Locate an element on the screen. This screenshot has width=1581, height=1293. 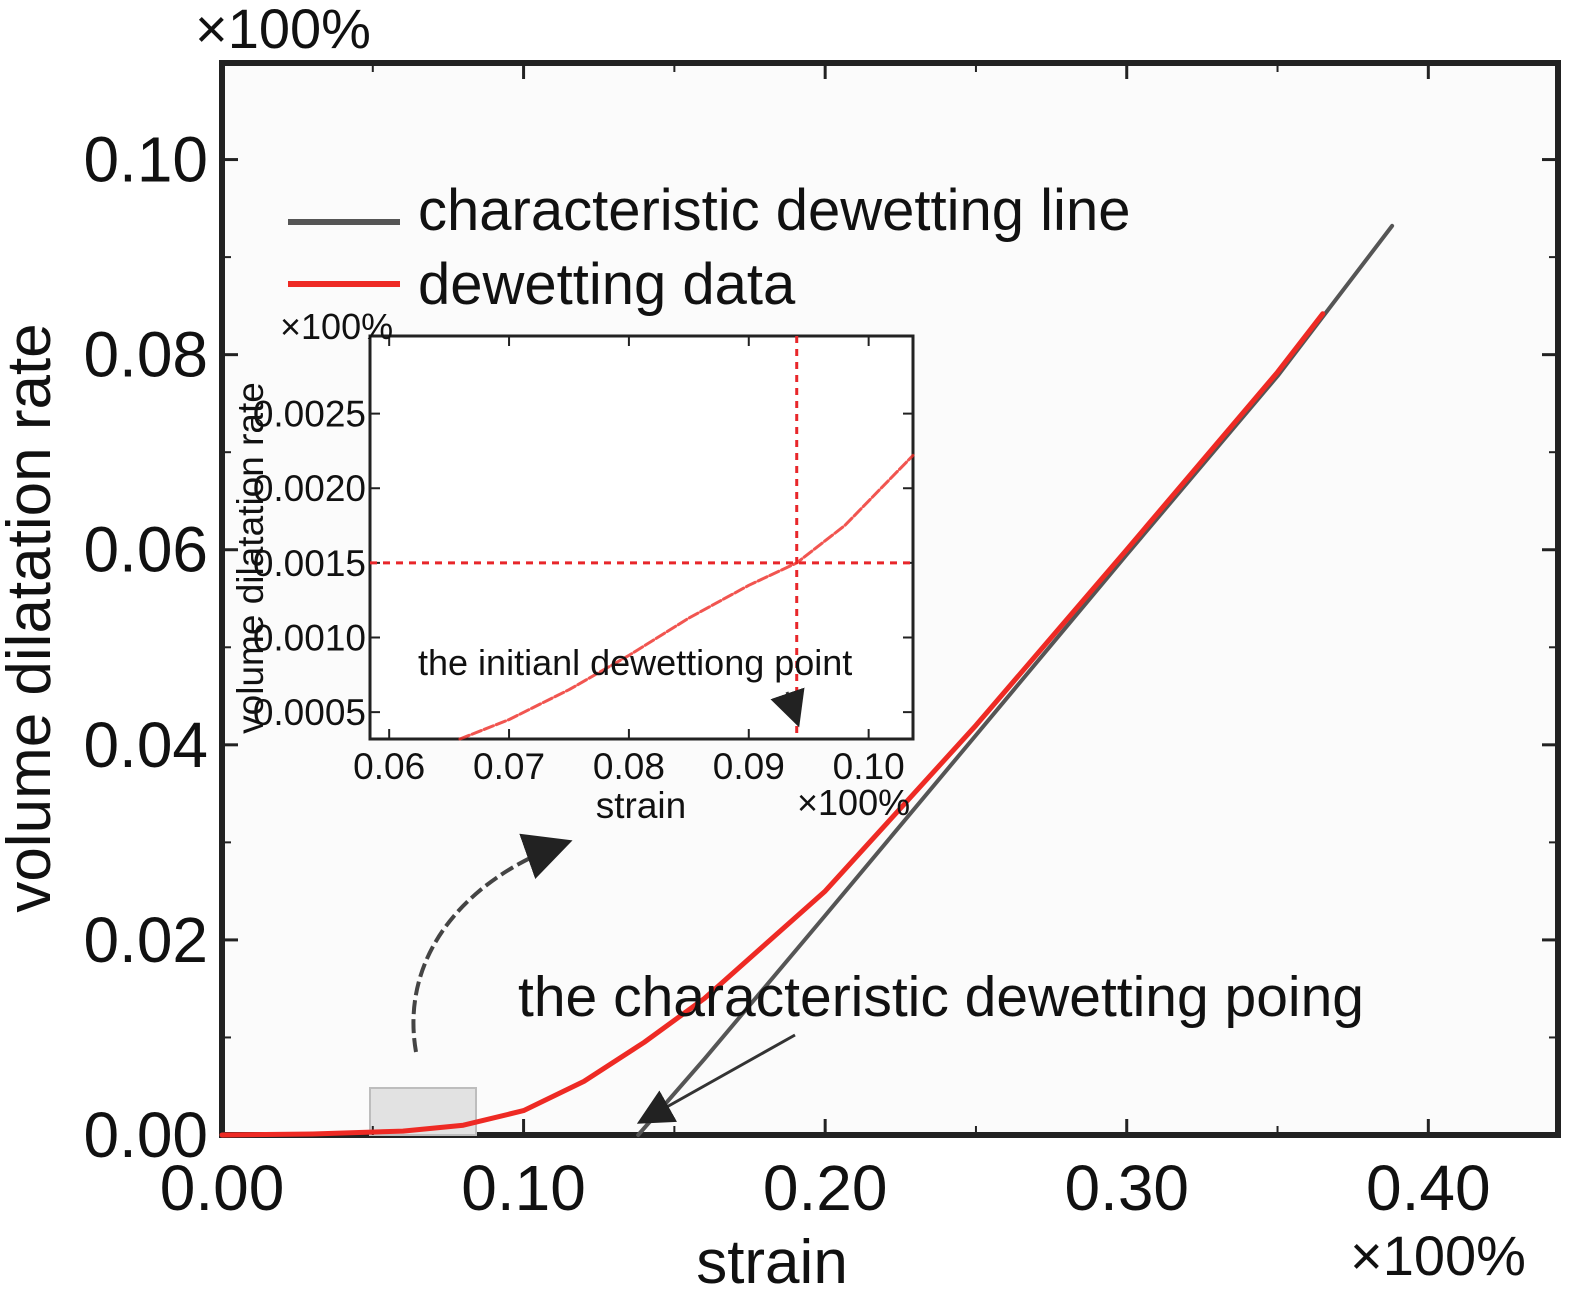
x-tick-label: 0.20 is located at coordinates (825, 1188).